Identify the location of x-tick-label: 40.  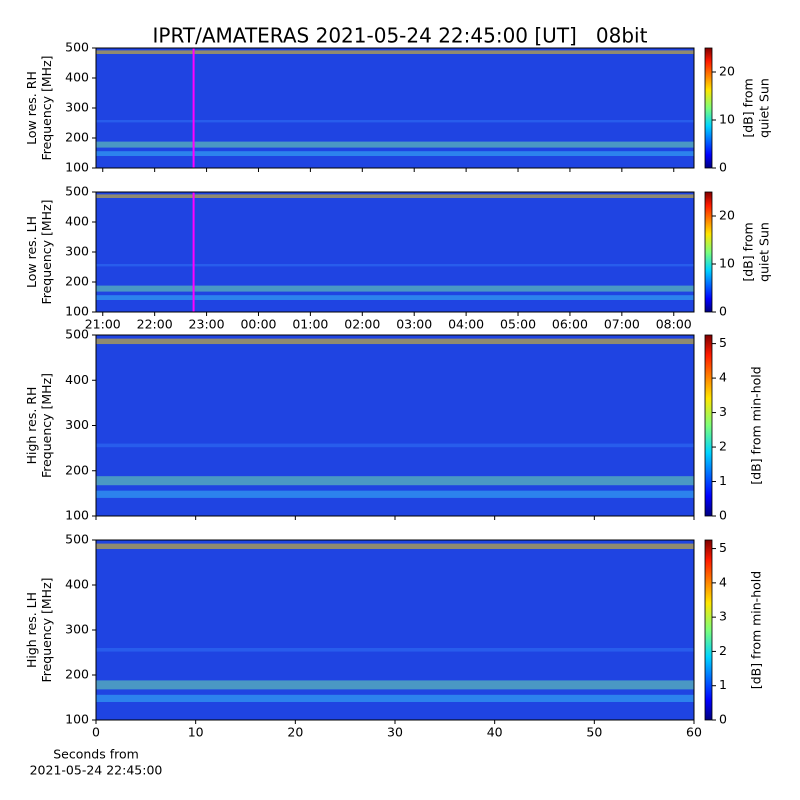
(495, 732).